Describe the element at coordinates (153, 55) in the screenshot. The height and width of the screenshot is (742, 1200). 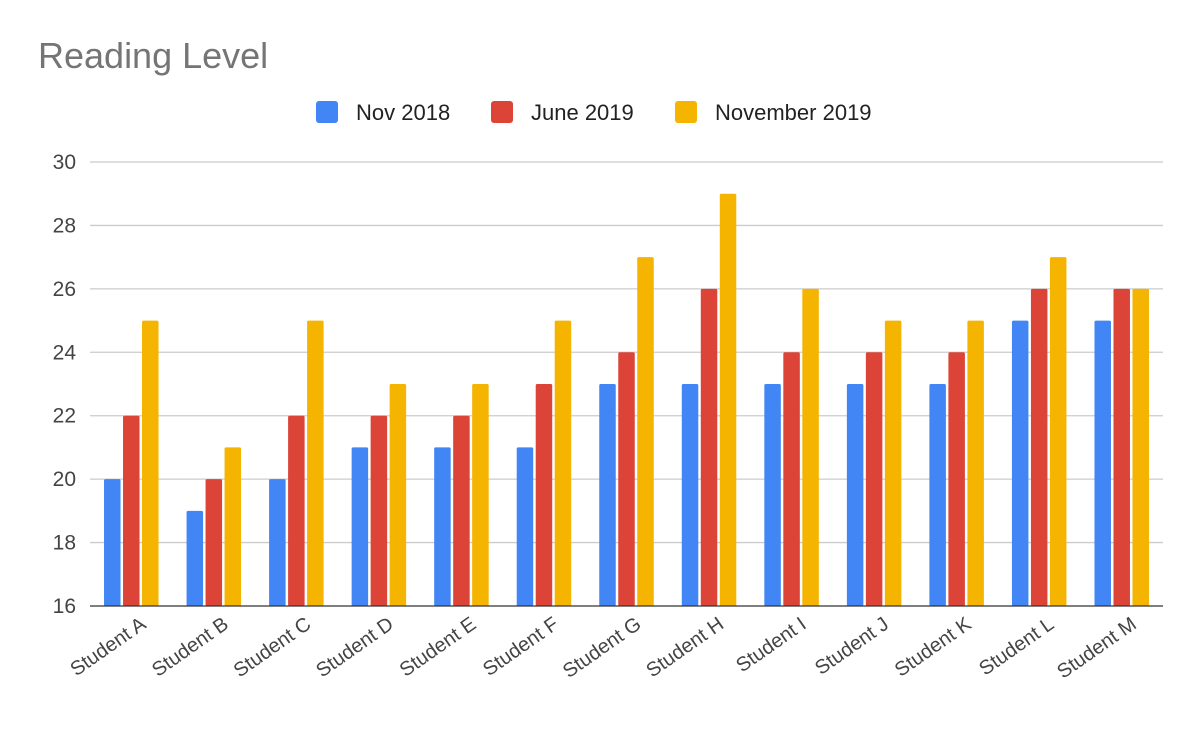
I see `chart-title: Reading Level` at that location.